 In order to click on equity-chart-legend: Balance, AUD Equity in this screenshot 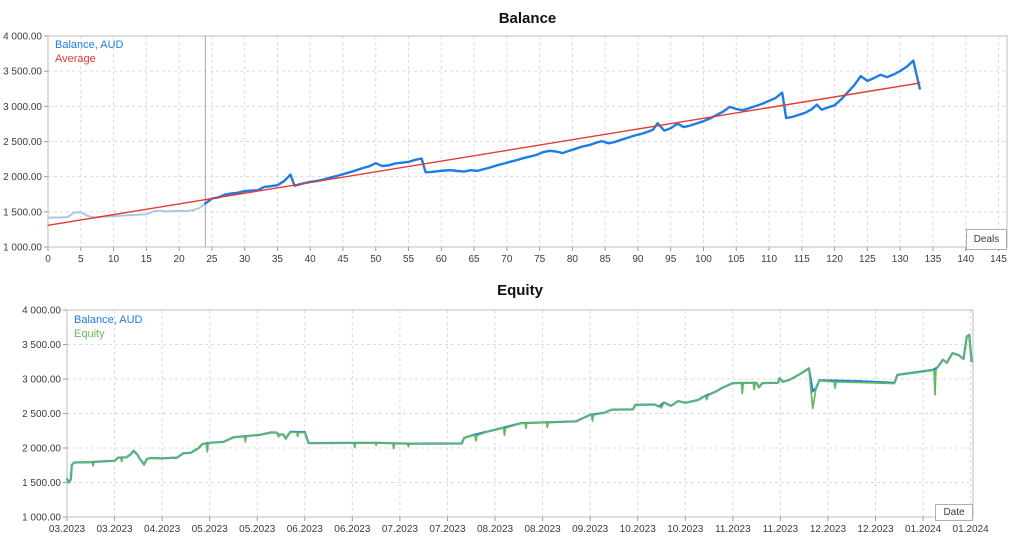, I will do `click(108, 327)`.